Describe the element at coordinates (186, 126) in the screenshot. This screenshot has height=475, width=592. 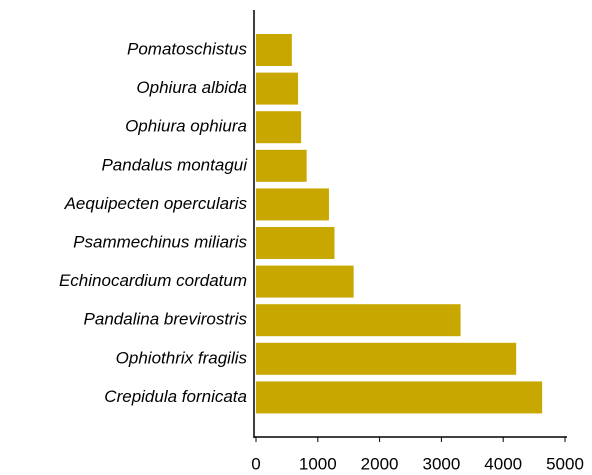
I see `y-tick-label: Ophiura ophiura` at that location.